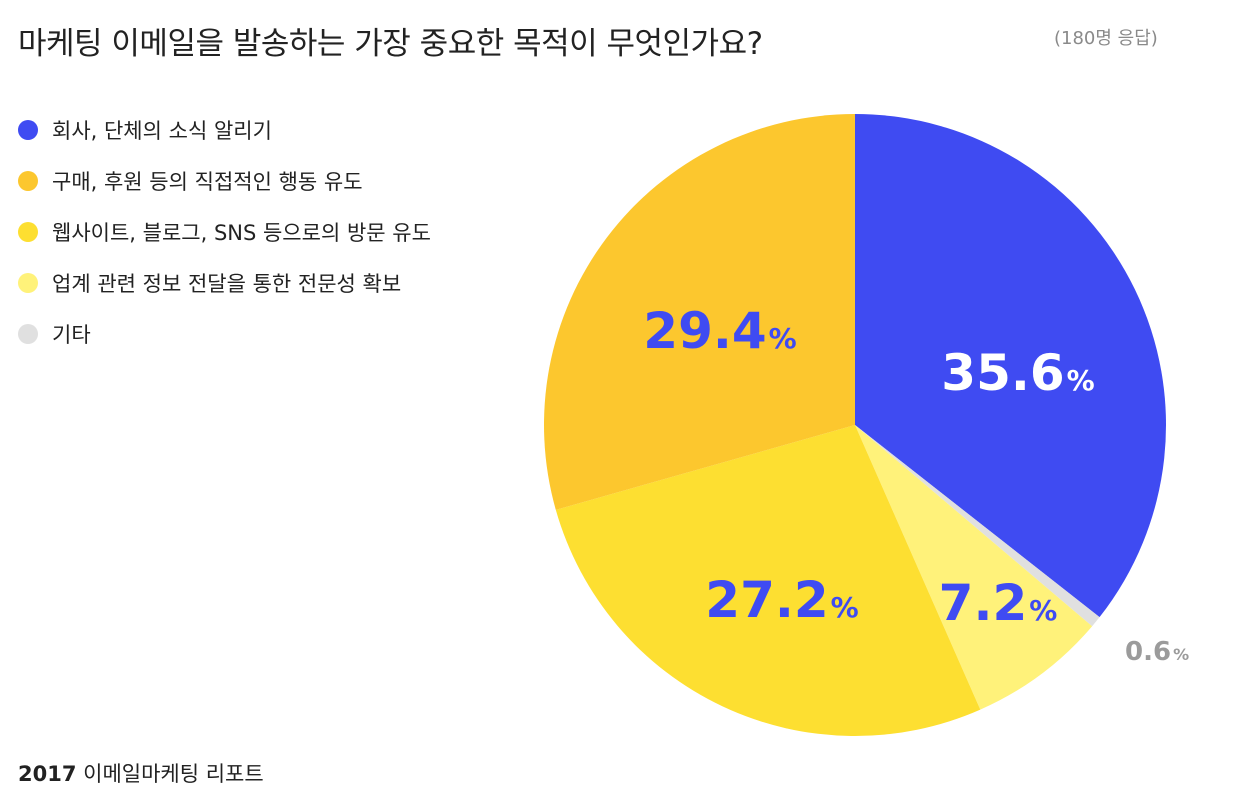  I want to click on legend-item: 기타, so click(224, 333).